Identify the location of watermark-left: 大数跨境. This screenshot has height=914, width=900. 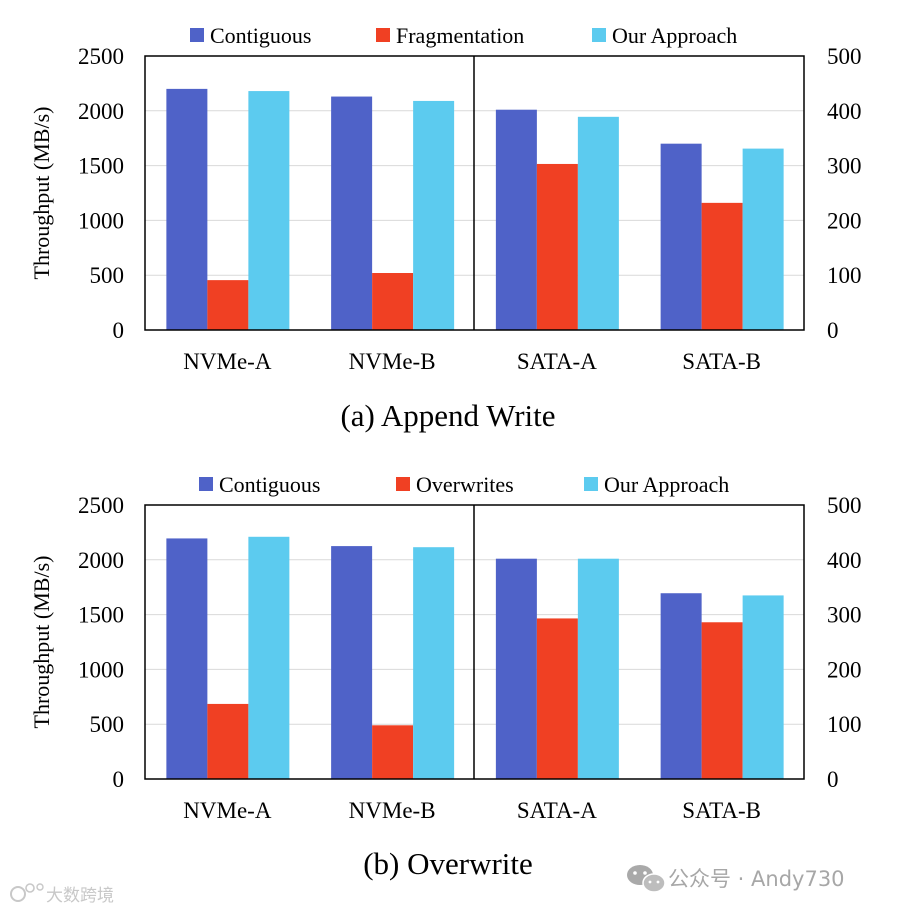
(62, 894).